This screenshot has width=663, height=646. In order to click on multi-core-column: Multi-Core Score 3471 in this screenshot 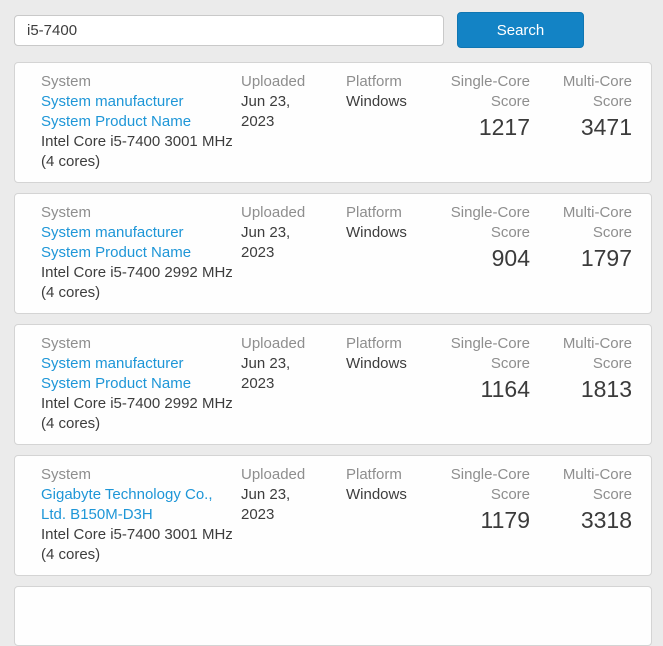, I will do `click(581, 122)`.